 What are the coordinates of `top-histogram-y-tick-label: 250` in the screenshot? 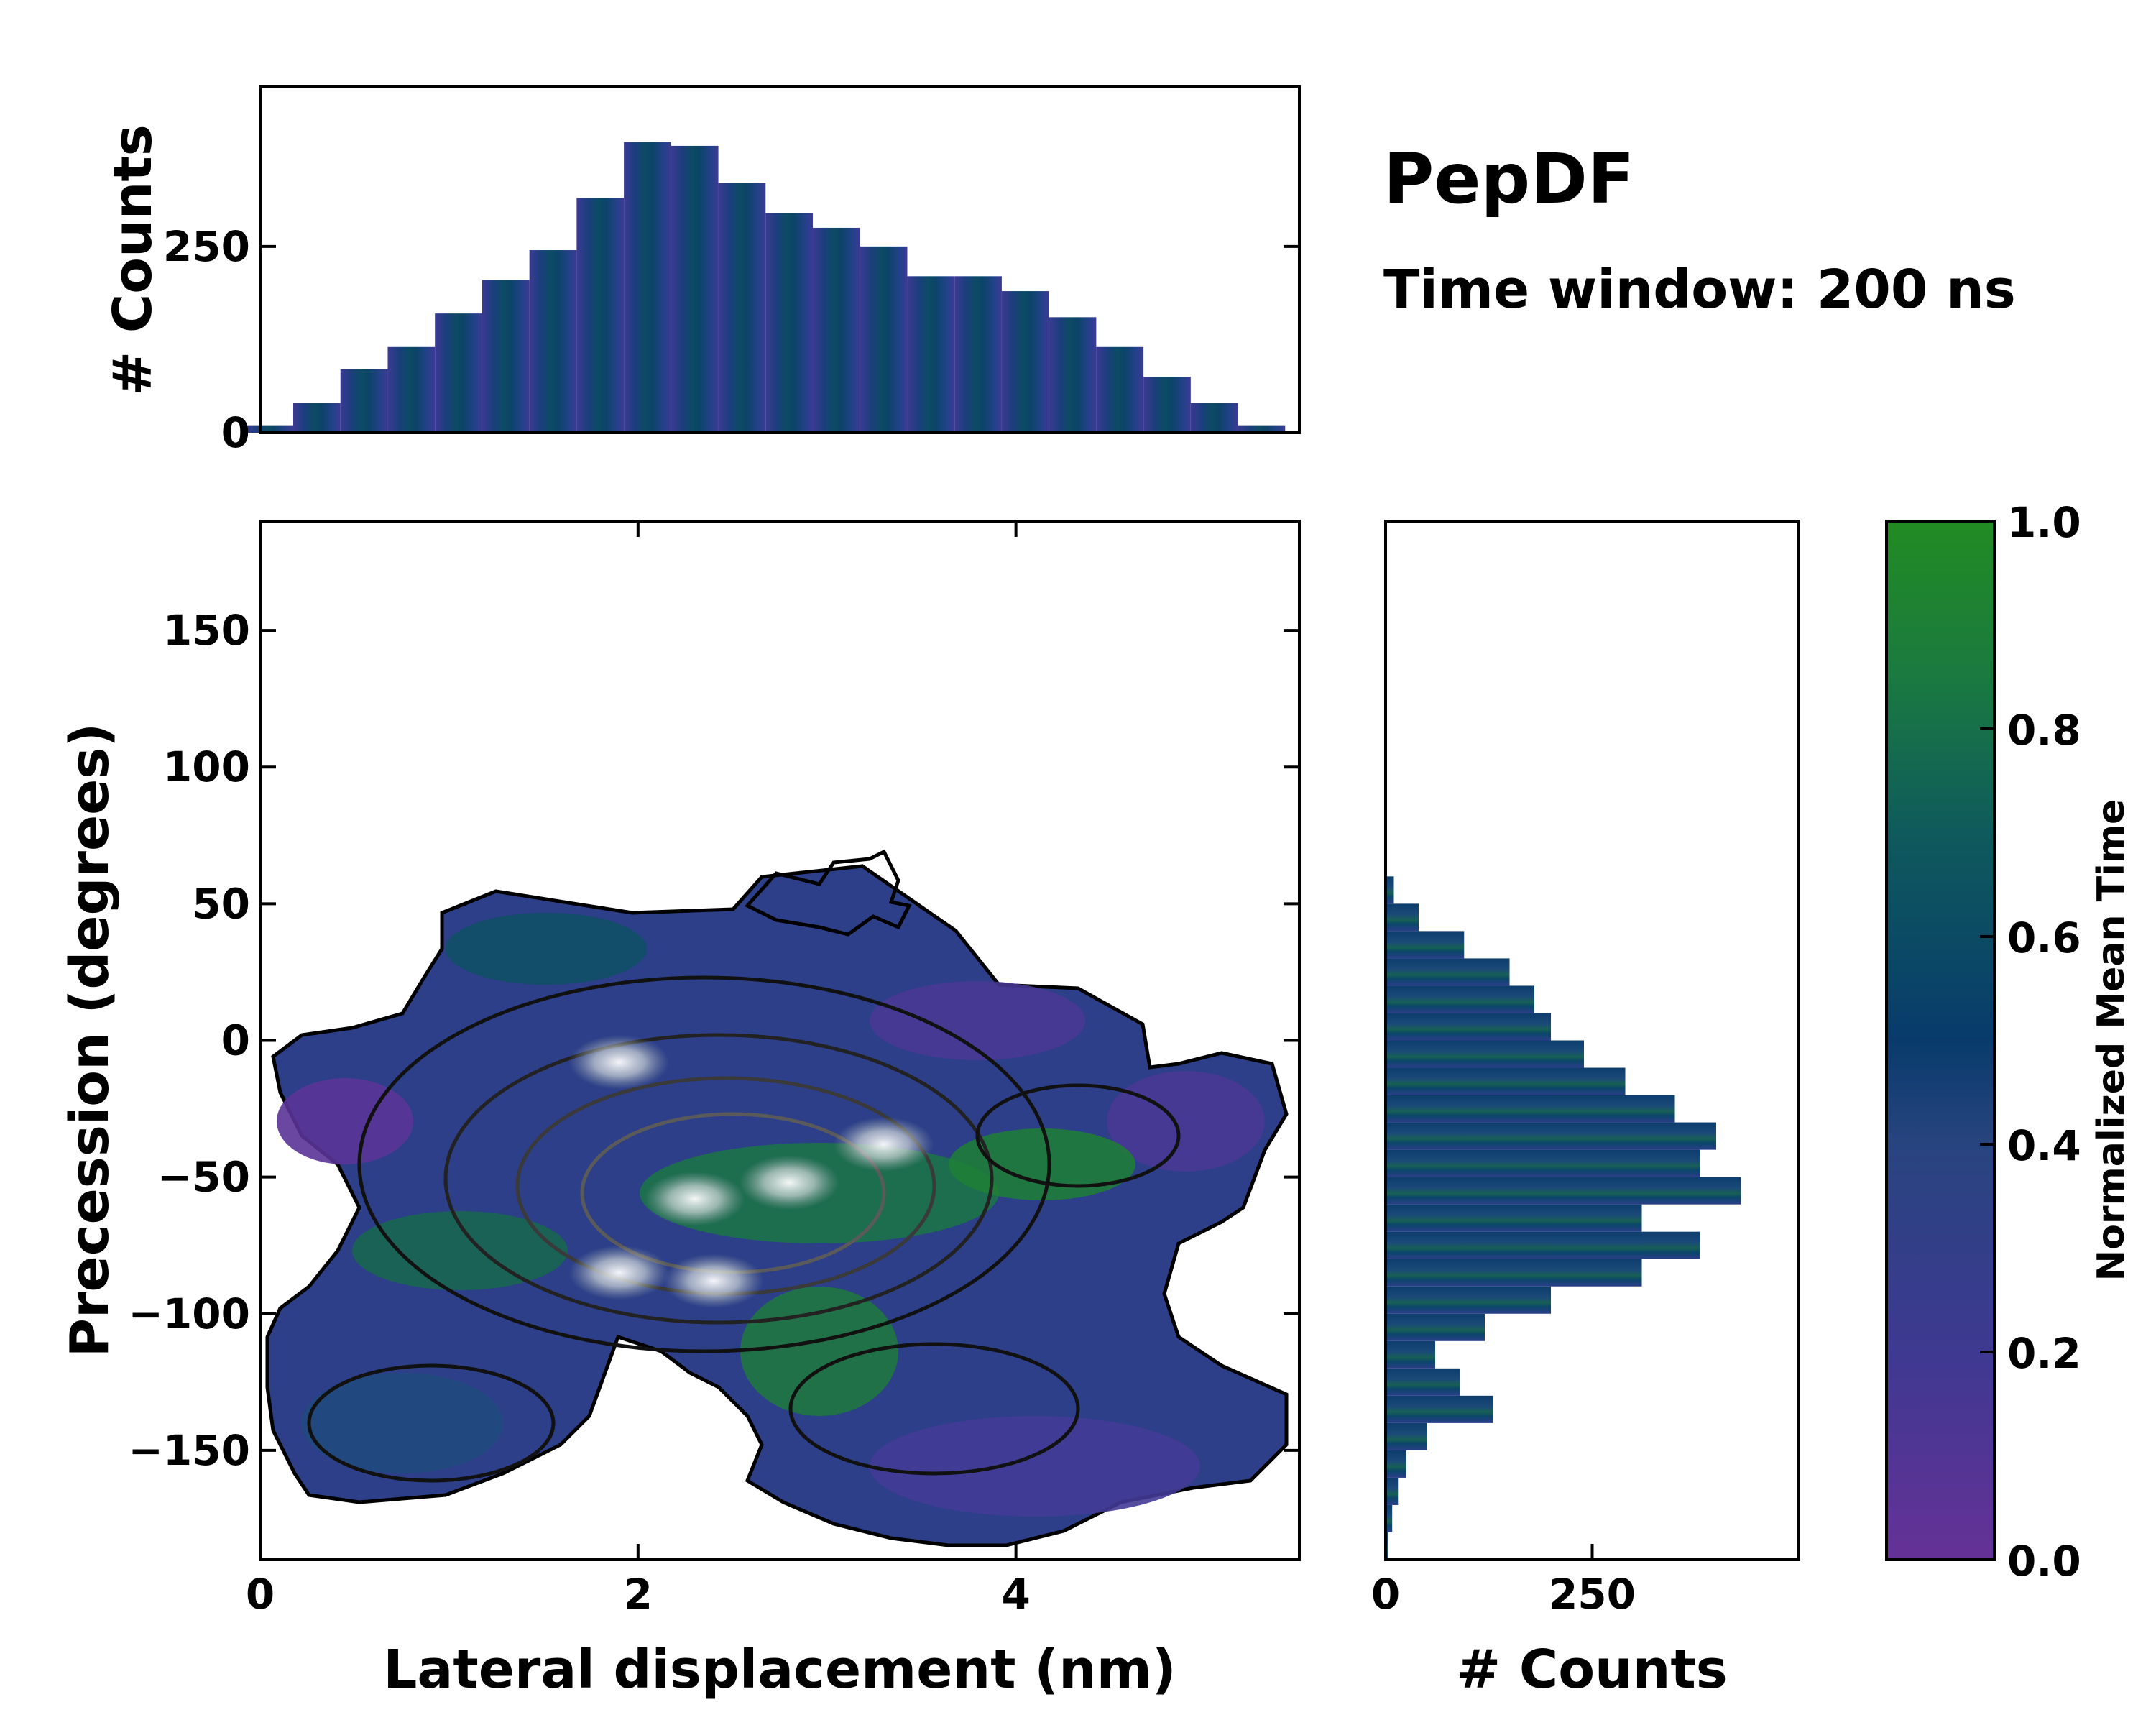 It's located at (206, 246).